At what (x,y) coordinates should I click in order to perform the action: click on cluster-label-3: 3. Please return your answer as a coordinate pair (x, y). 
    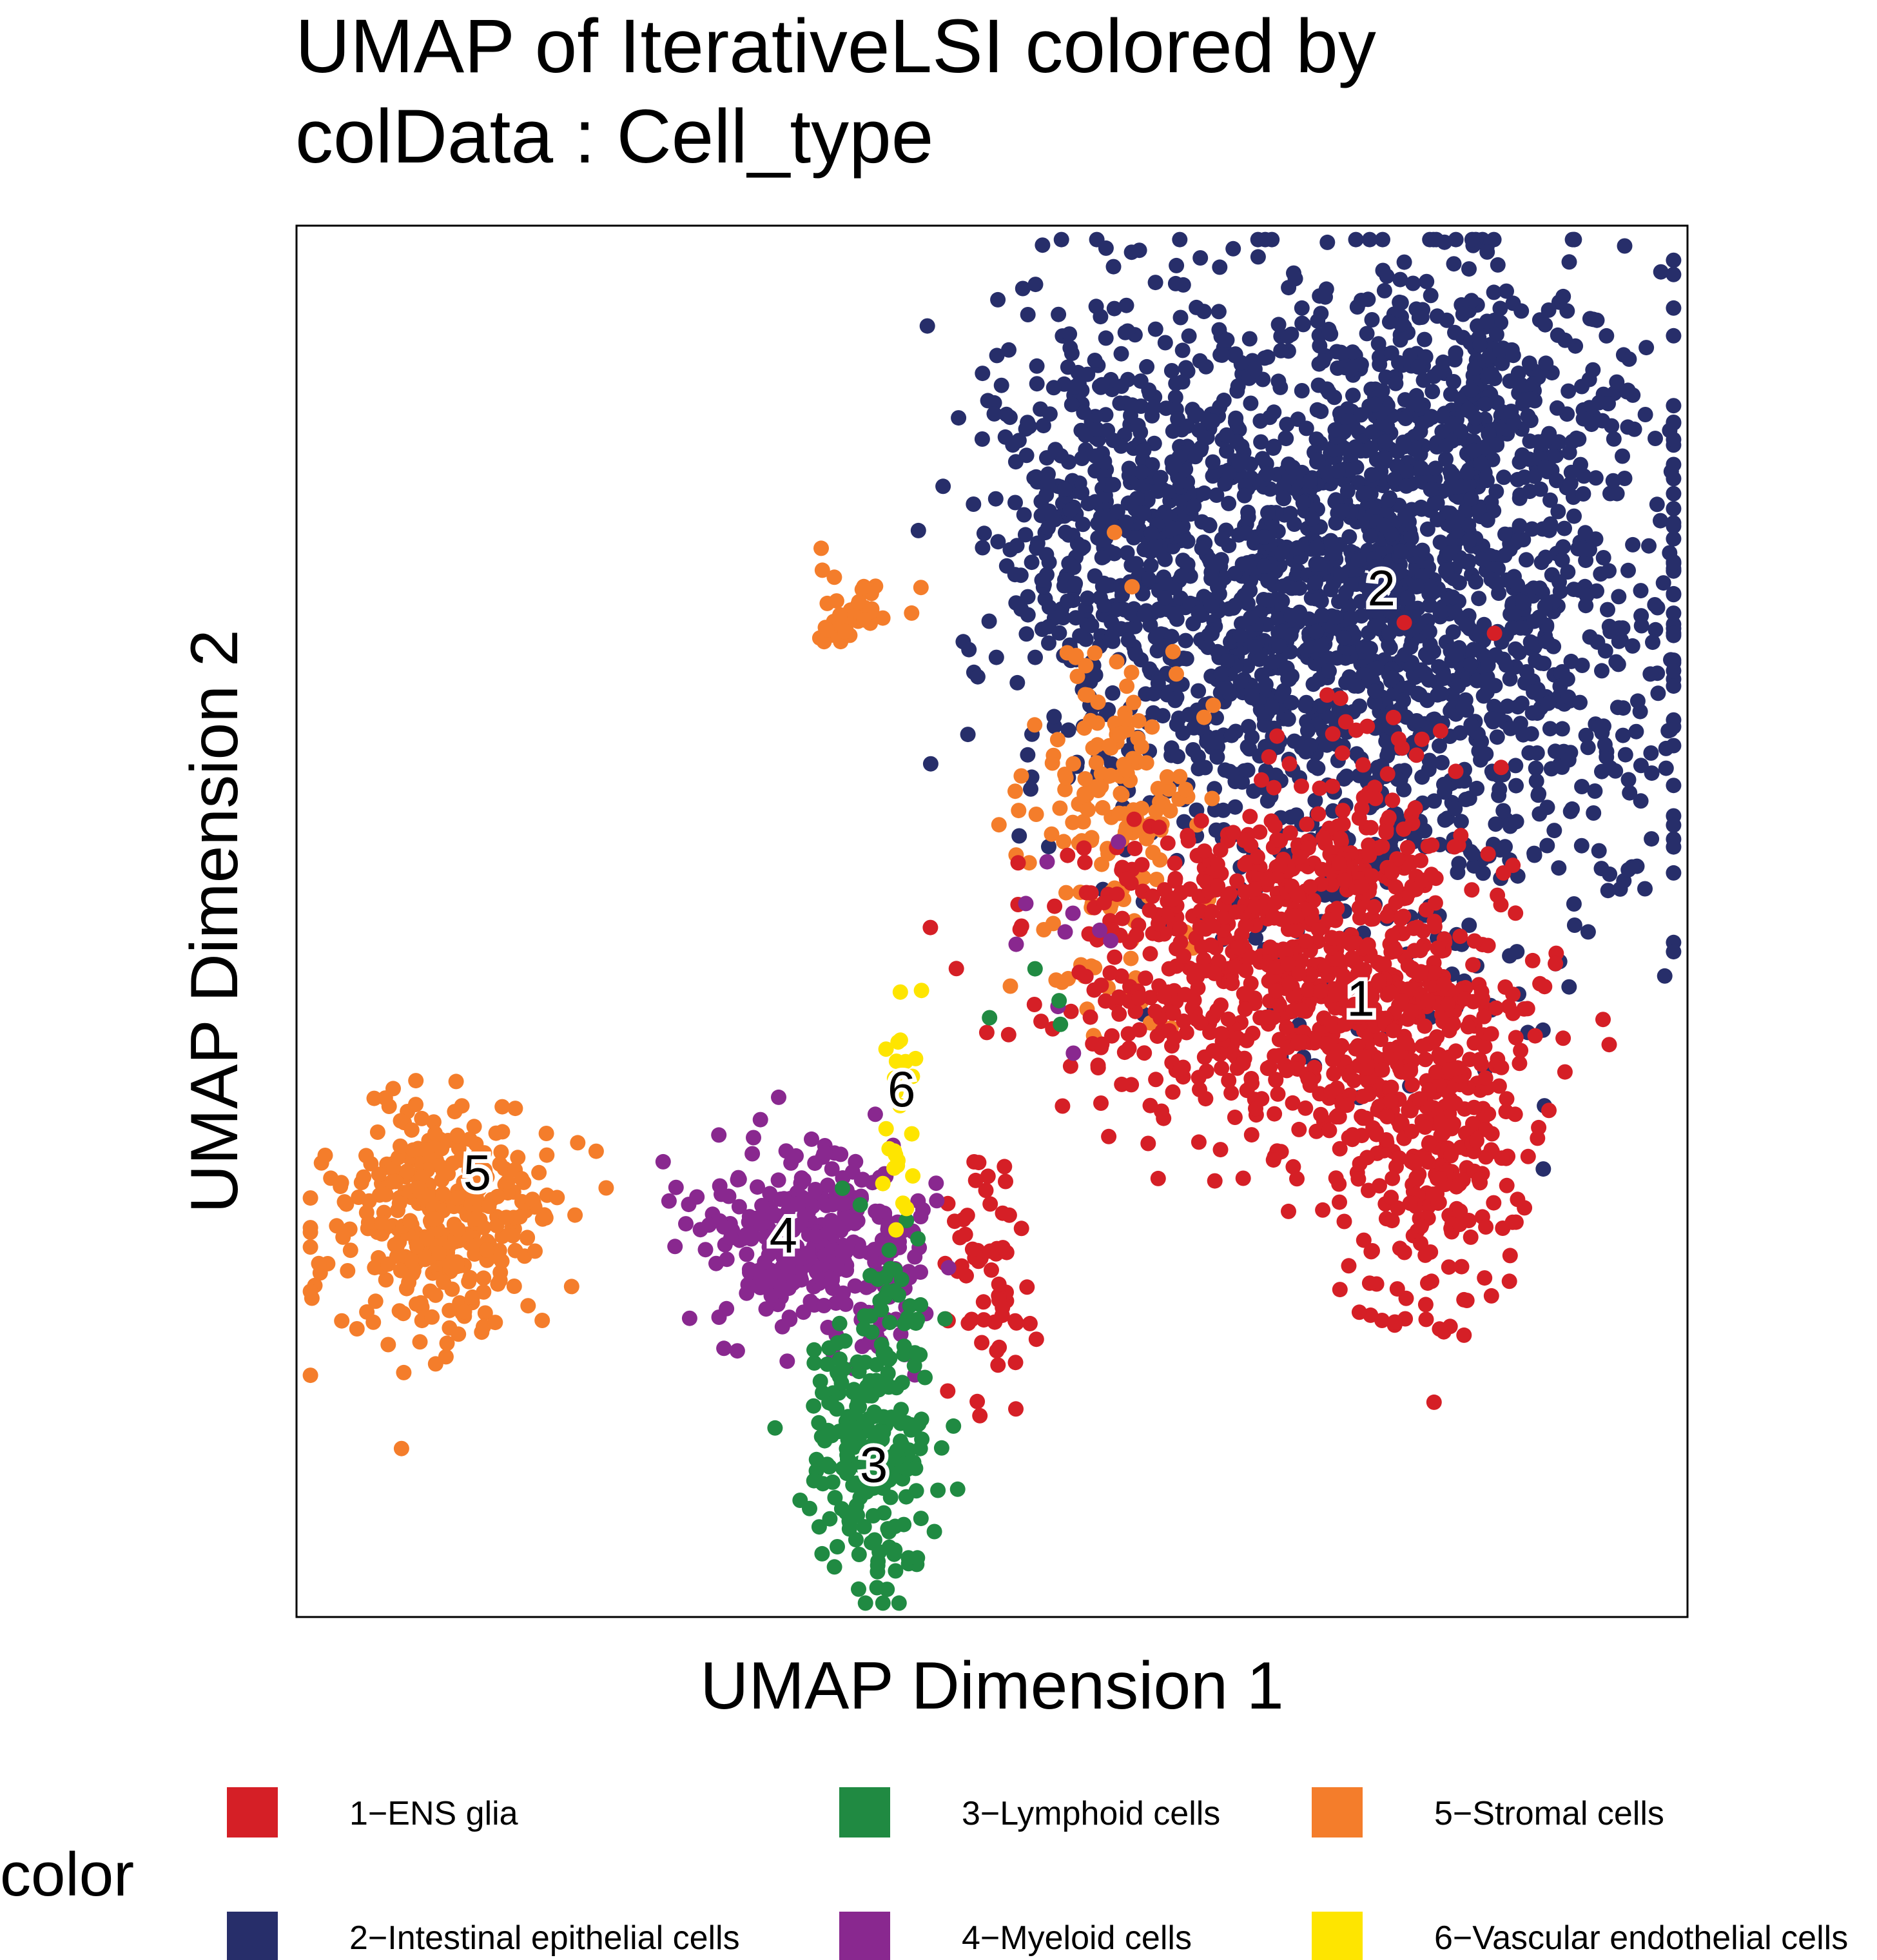
    Looking at the image, I should click on (874, 1464).